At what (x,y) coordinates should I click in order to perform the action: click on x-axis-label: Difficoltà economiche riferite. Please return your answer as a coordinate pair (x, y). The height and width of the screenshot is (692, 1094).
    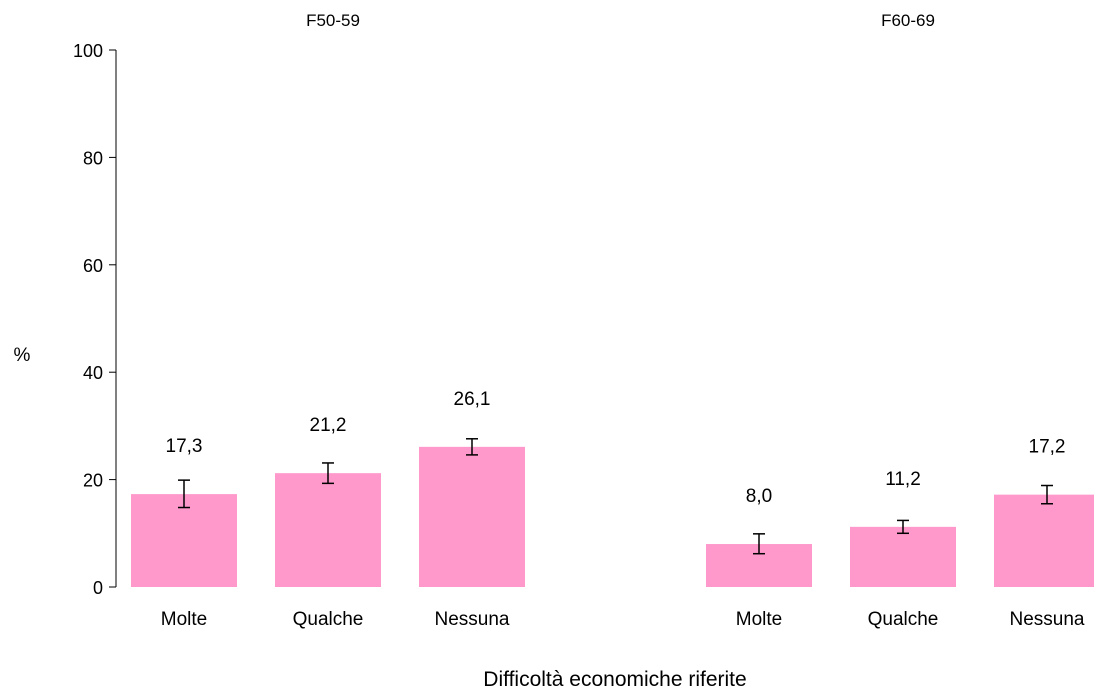
    Looking at the image, I should click on (614, 679).